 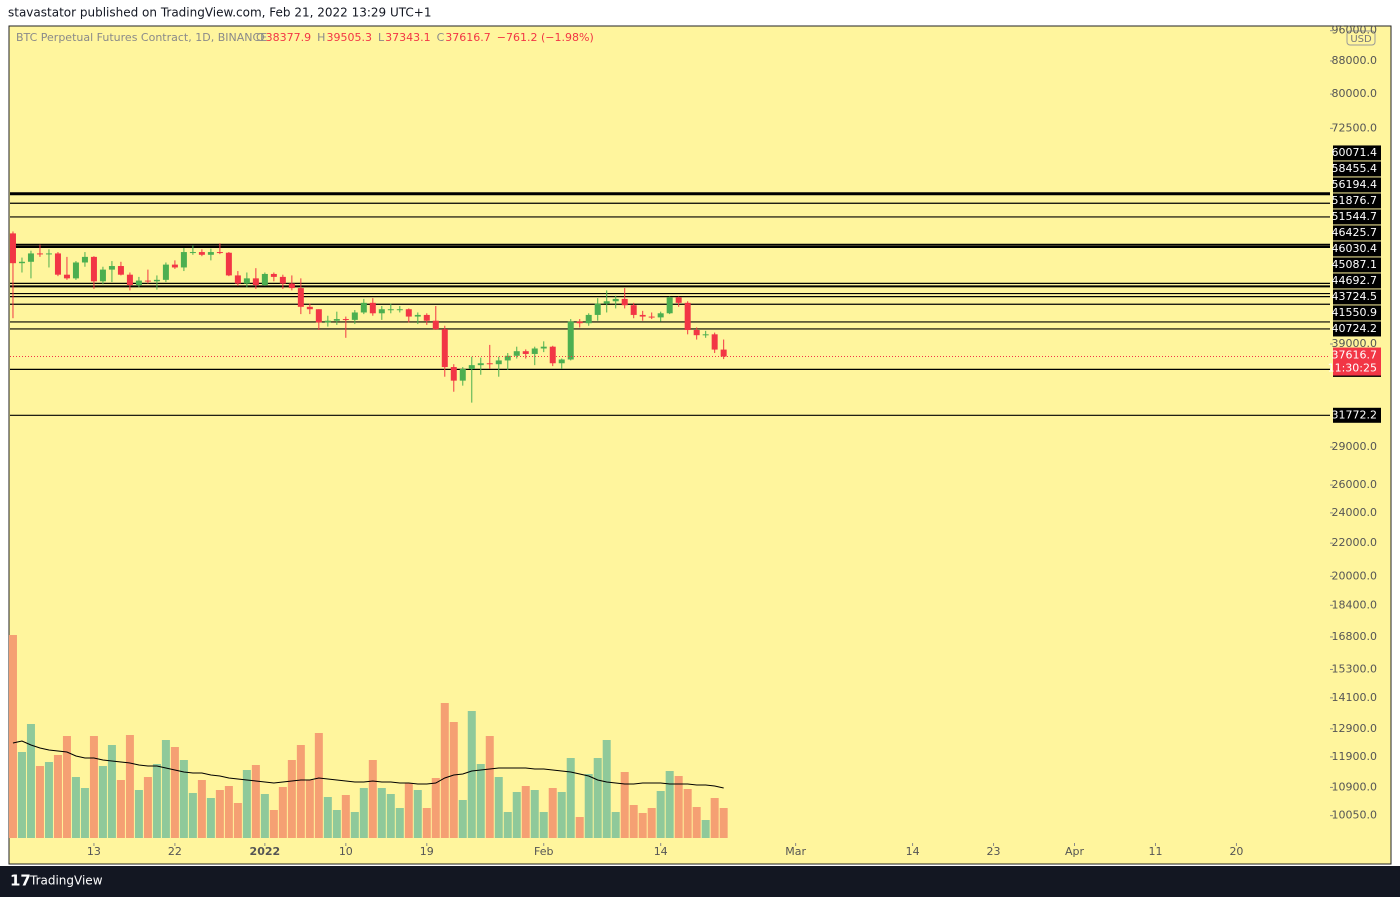 I want to click on top-bar, so click(x=700, y=13).